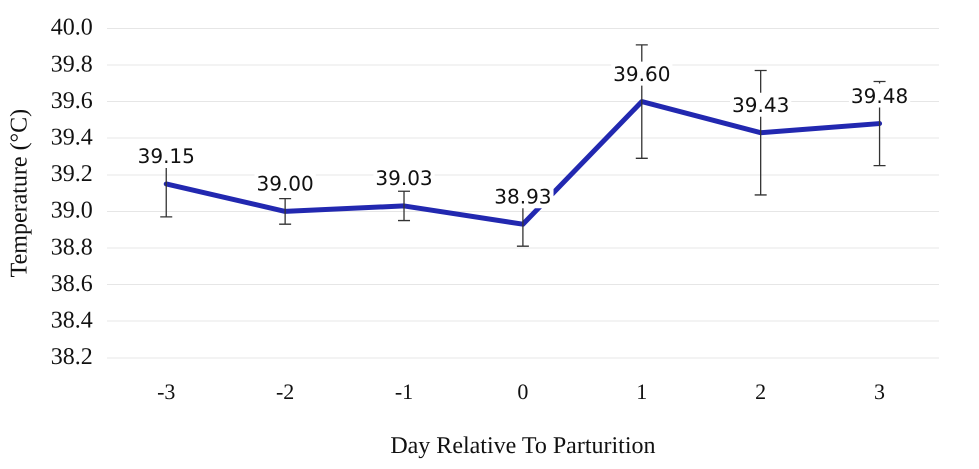 The width and height of the screenshot is (979, 469). I want to click on y-tick-label: 39.4, so click(71, 137).